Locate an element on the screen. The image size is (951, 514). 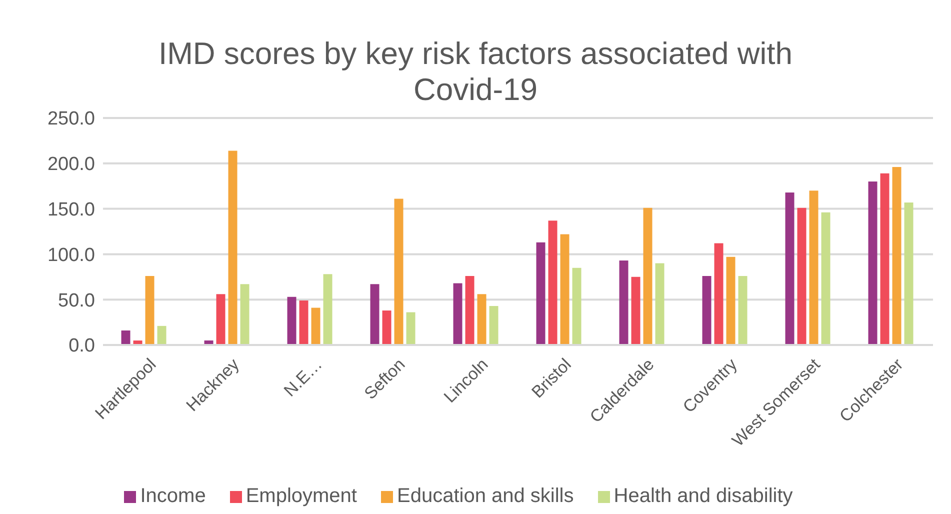
y-tick-label: 0.0 is located at coordinates (81, 346).